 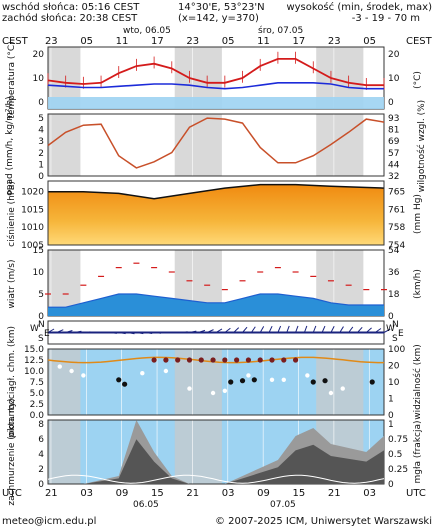 I want to click on bottom-hour-label: 09, so click(x=122, y=493).